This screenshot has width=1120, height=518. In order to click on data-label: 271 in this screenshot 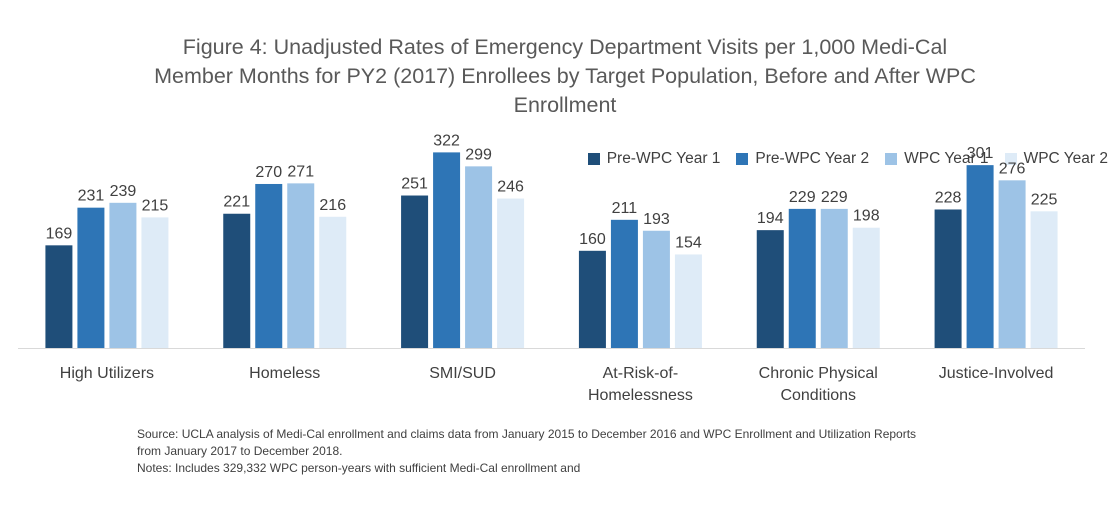, I will do `click(300, 171)`.